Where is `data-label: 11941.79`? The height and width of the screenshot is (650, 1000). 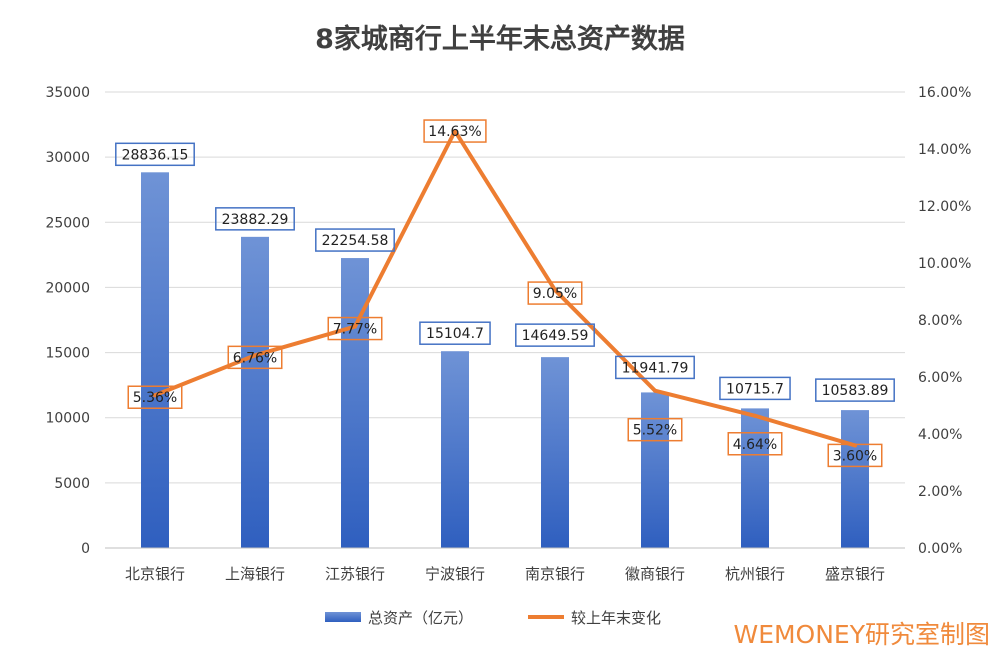 data-label: 11941.79 is located at coordinates (655, 368).